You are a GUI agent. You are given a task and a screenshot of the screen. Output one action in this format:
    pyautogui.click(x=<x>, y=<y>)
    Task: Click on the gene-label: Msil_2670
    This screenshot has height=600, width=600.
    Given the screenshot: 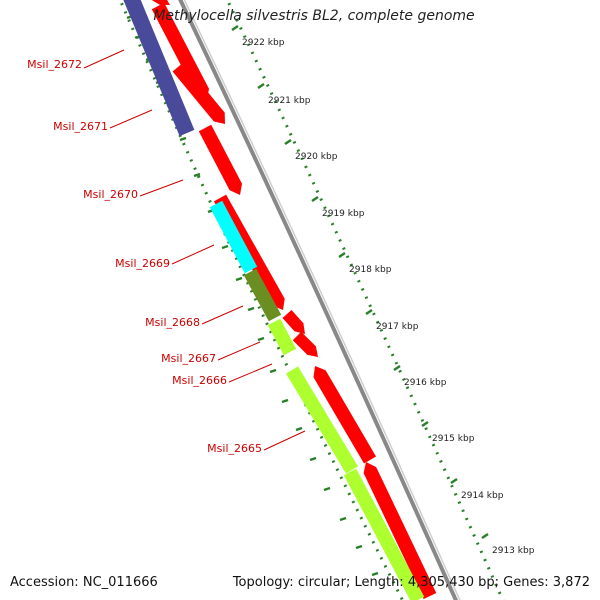 What is the action you would take?
    pyautogui.click(x=110, y=194)
    